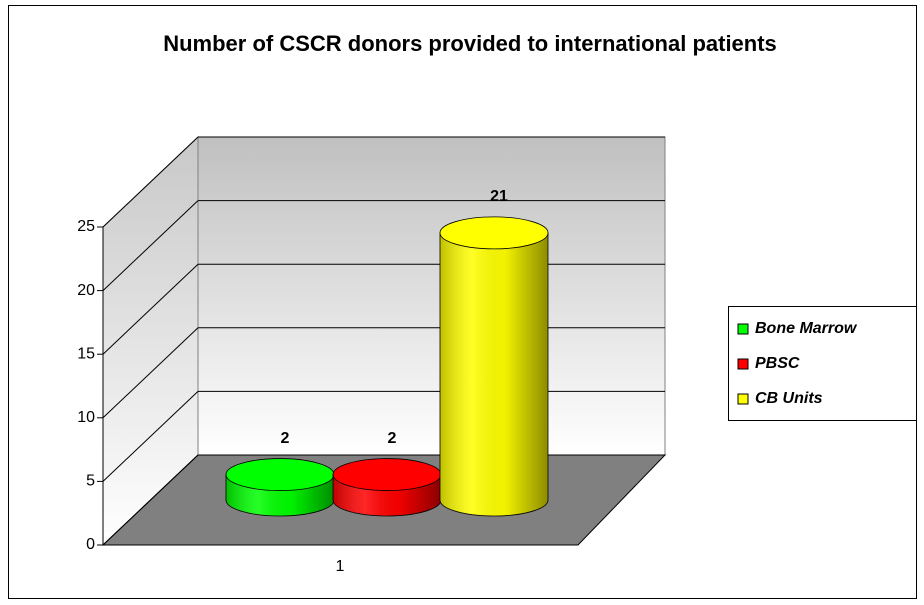 This screenshot has height=605, width=924. What do you see at coordinates (90, 481) in the screenshot?
I see `y-tick-label: 5` at bounding box center [90, 481].